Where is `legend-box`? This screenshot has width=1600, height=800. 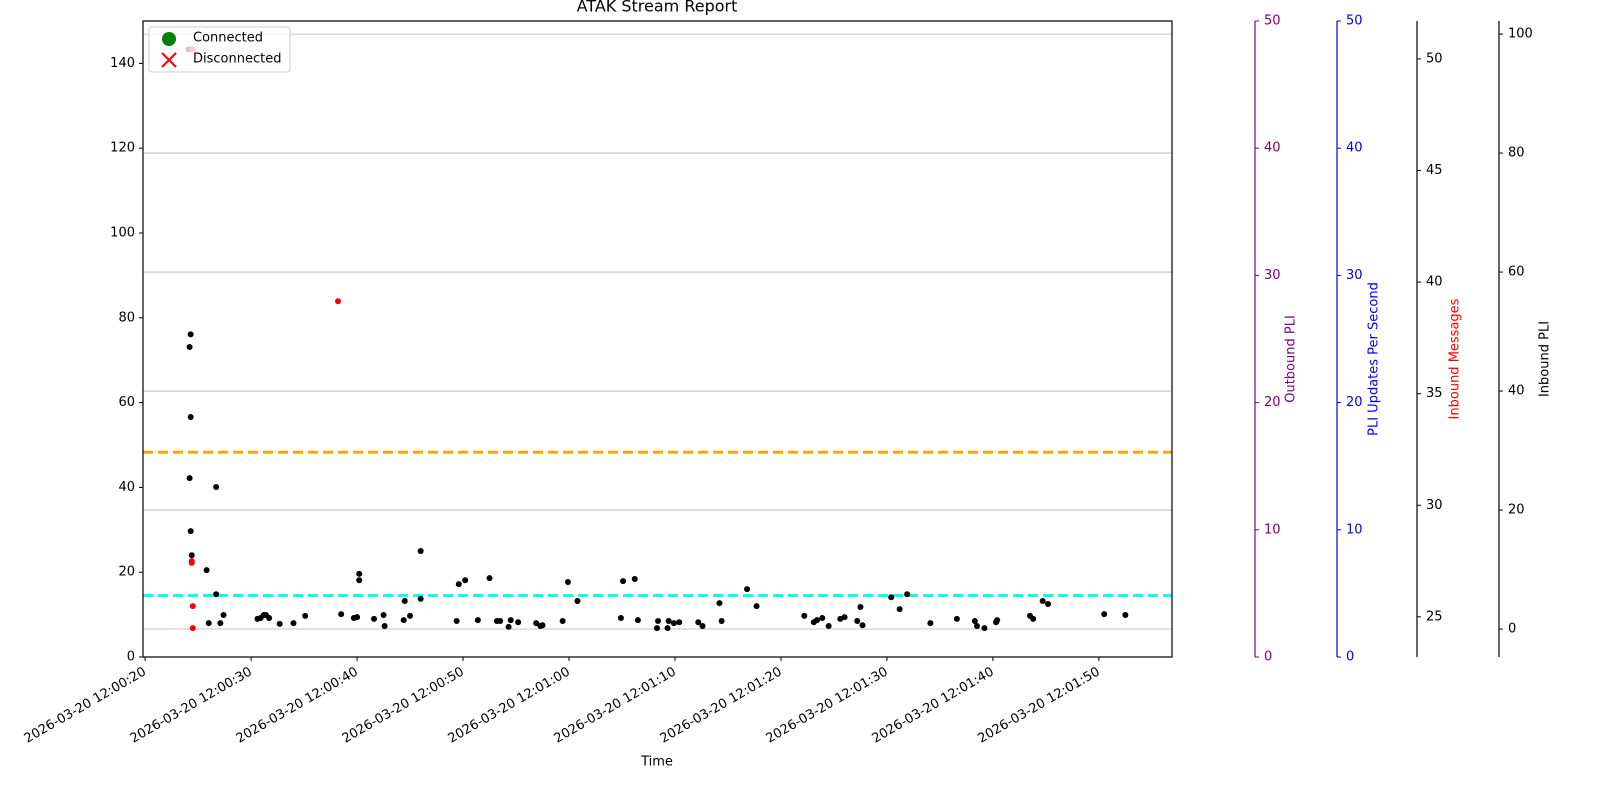 legend-box is located at coordinates (219, 49).